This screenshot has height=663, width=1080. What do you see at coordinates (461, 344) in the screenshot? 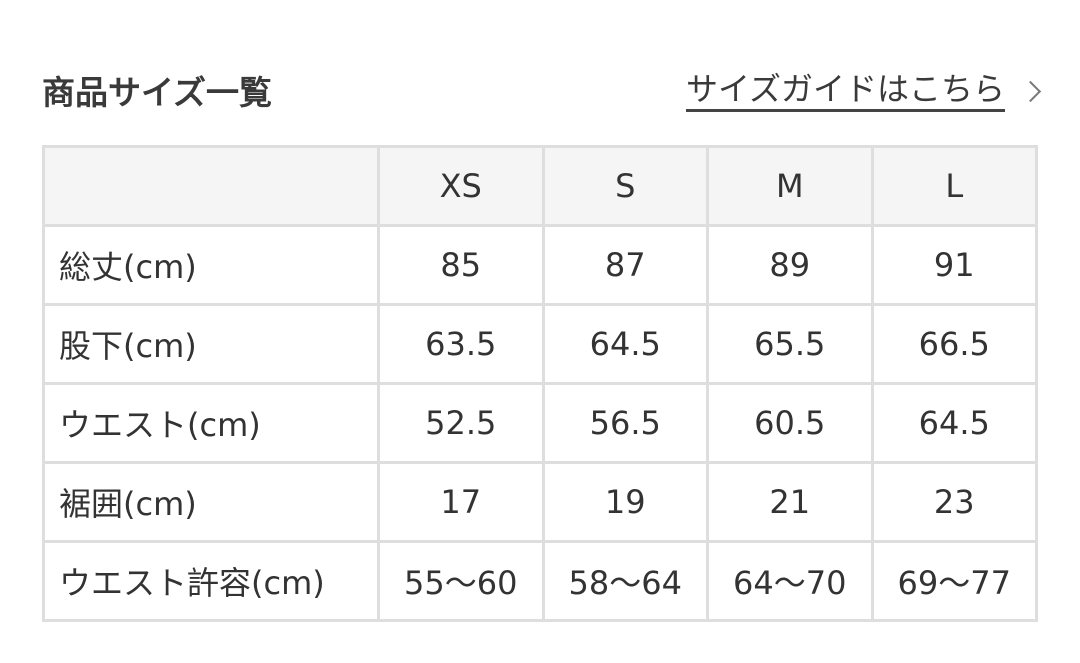
I see `table-cell: 63.5` at bounding box center [461, 344].